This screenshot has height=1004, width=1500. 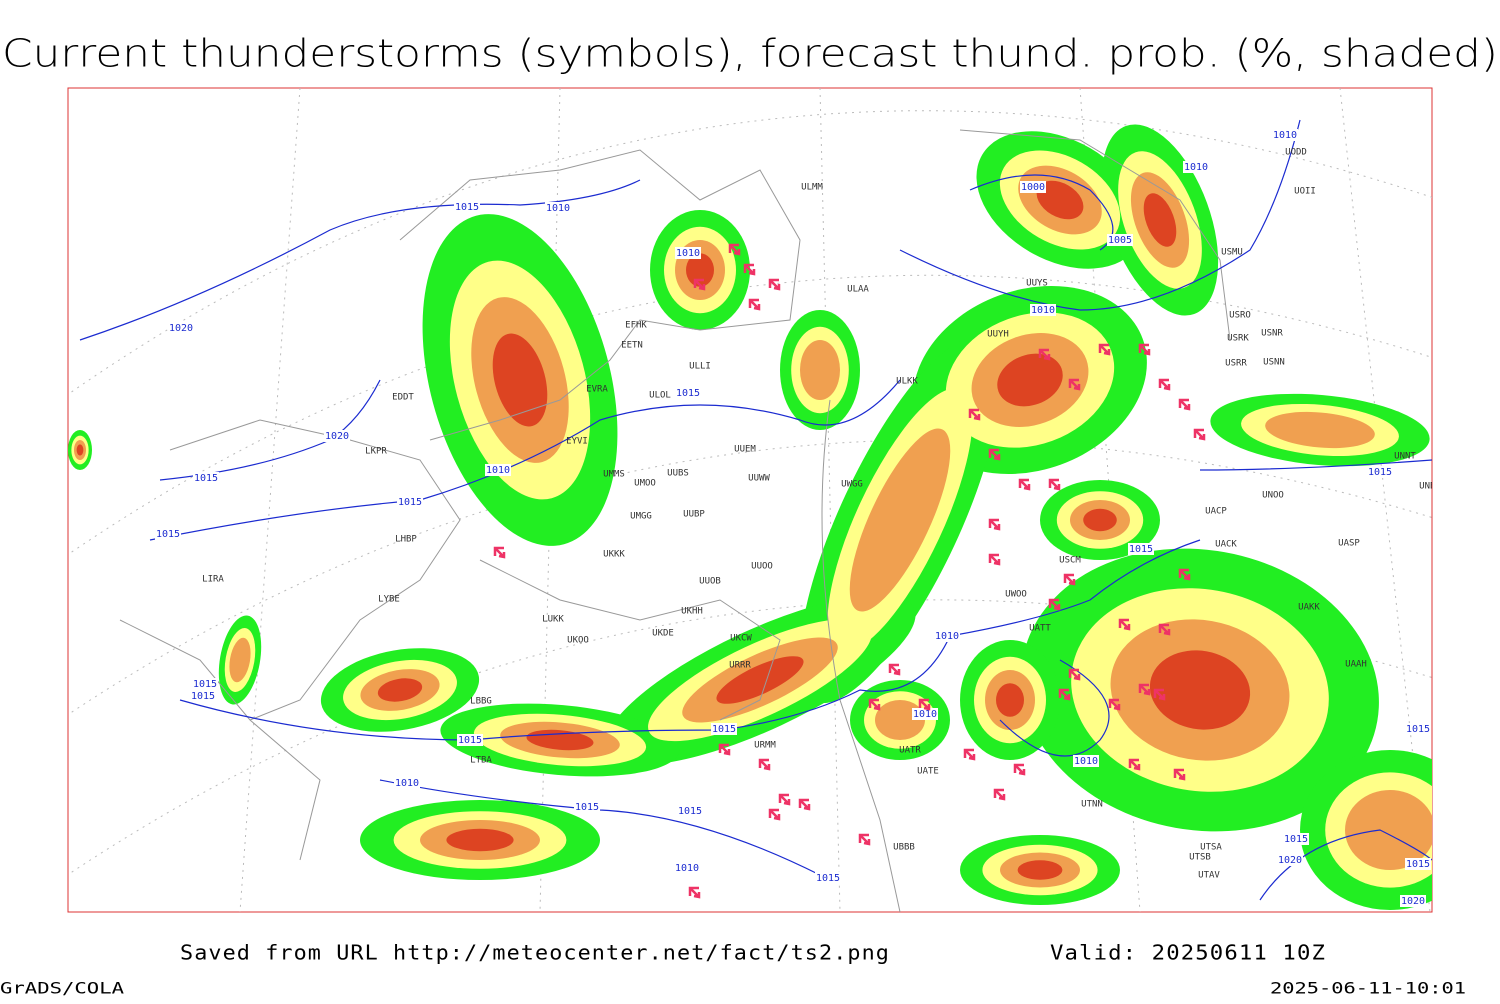 What do you see at coordinates (376, 452) in the screenshot?
I see `station-code: LKPR` at bounding box center [376, 452].